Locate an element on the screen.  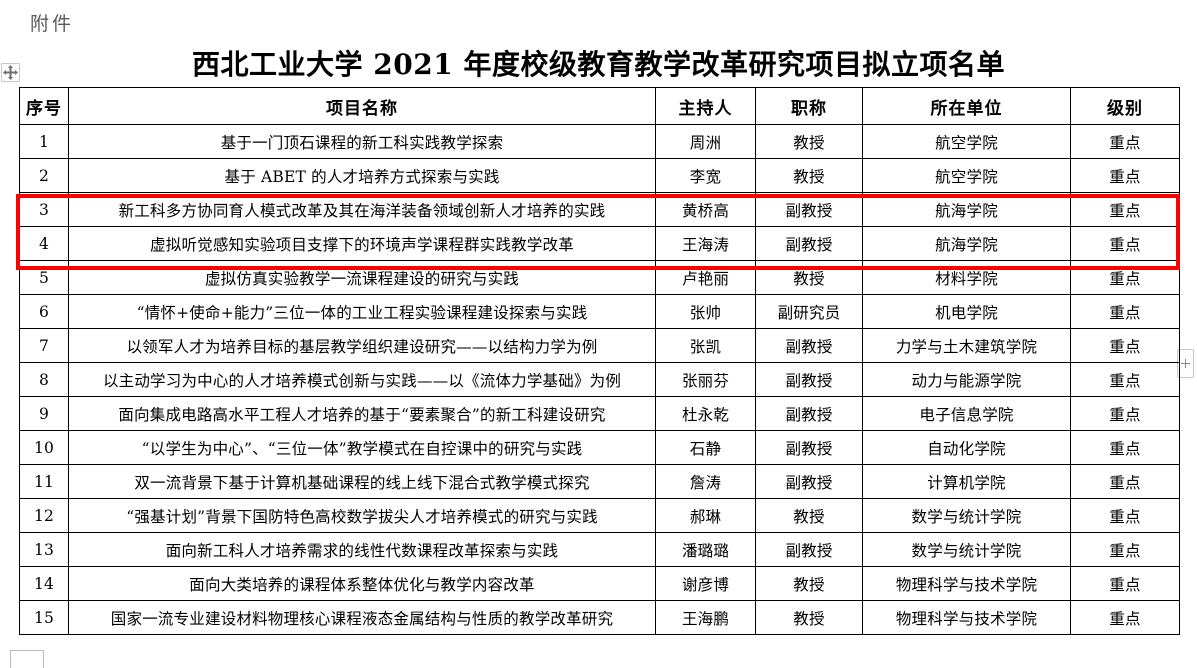
cell-host: 潘璐璐 is located at coordinates (705, 549).